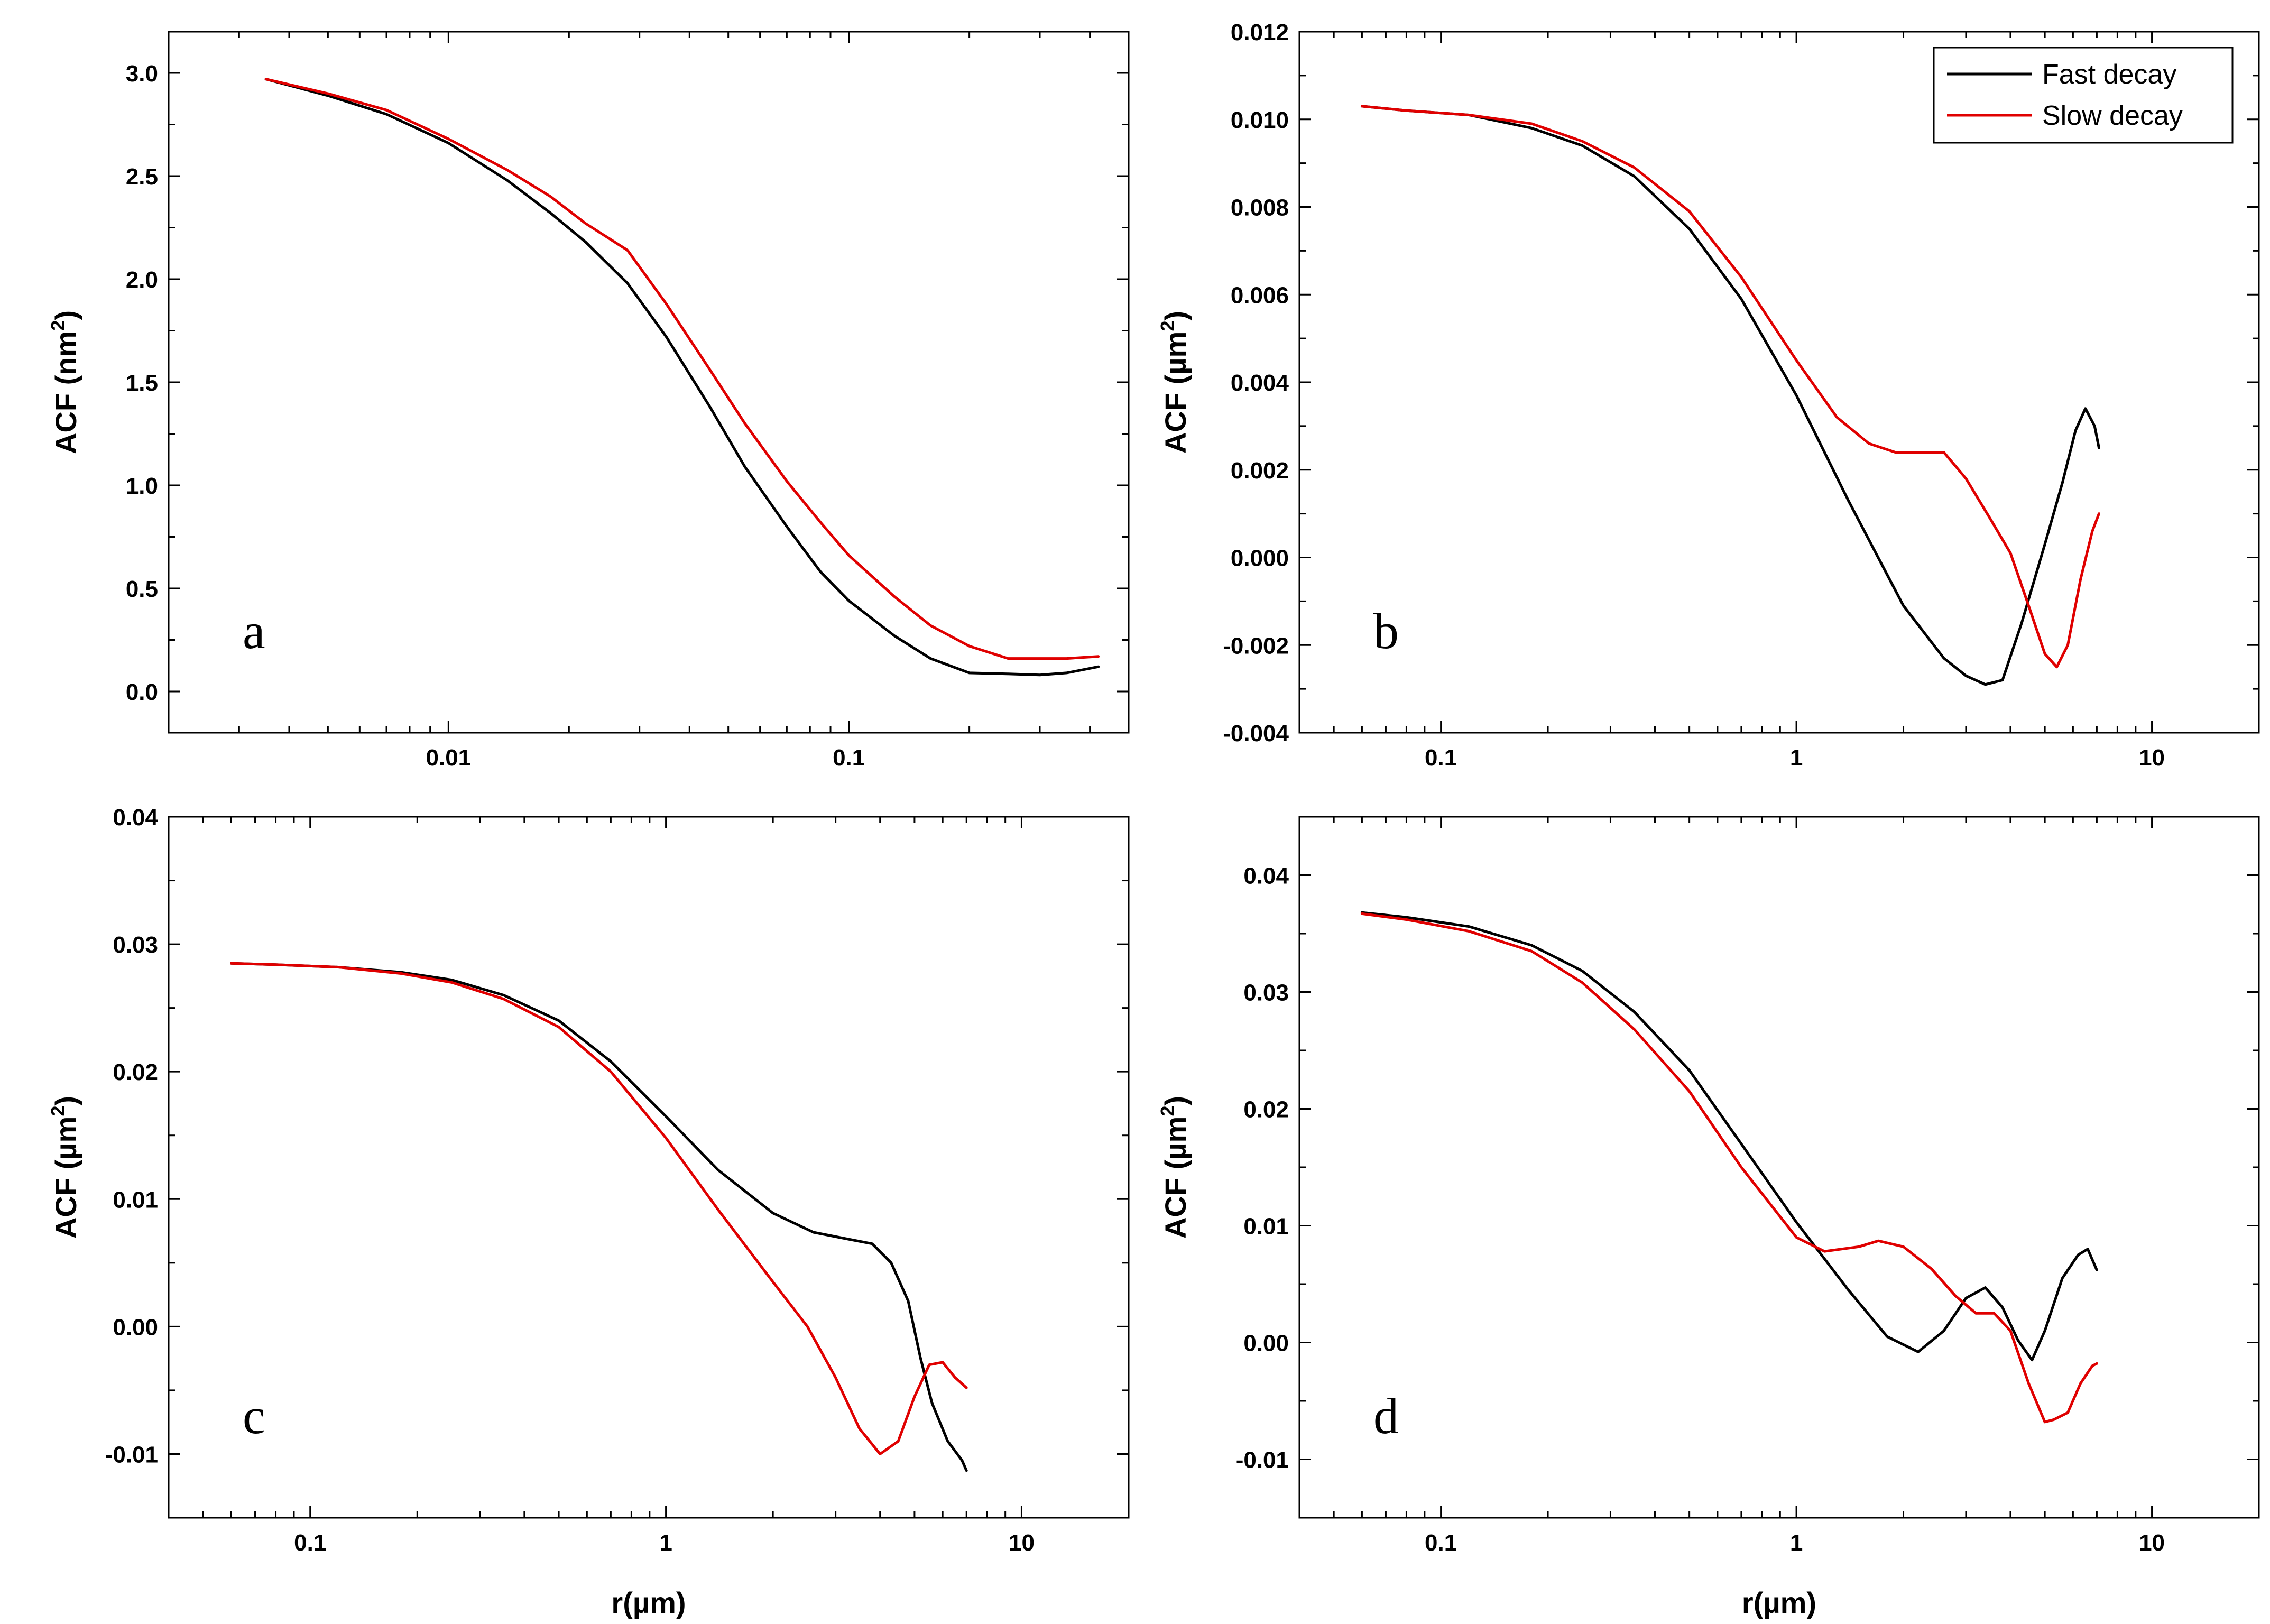 This screenshot has width=2270, height=1624. I want to click on y-tick-label: 0.012, so click(1260, 32).